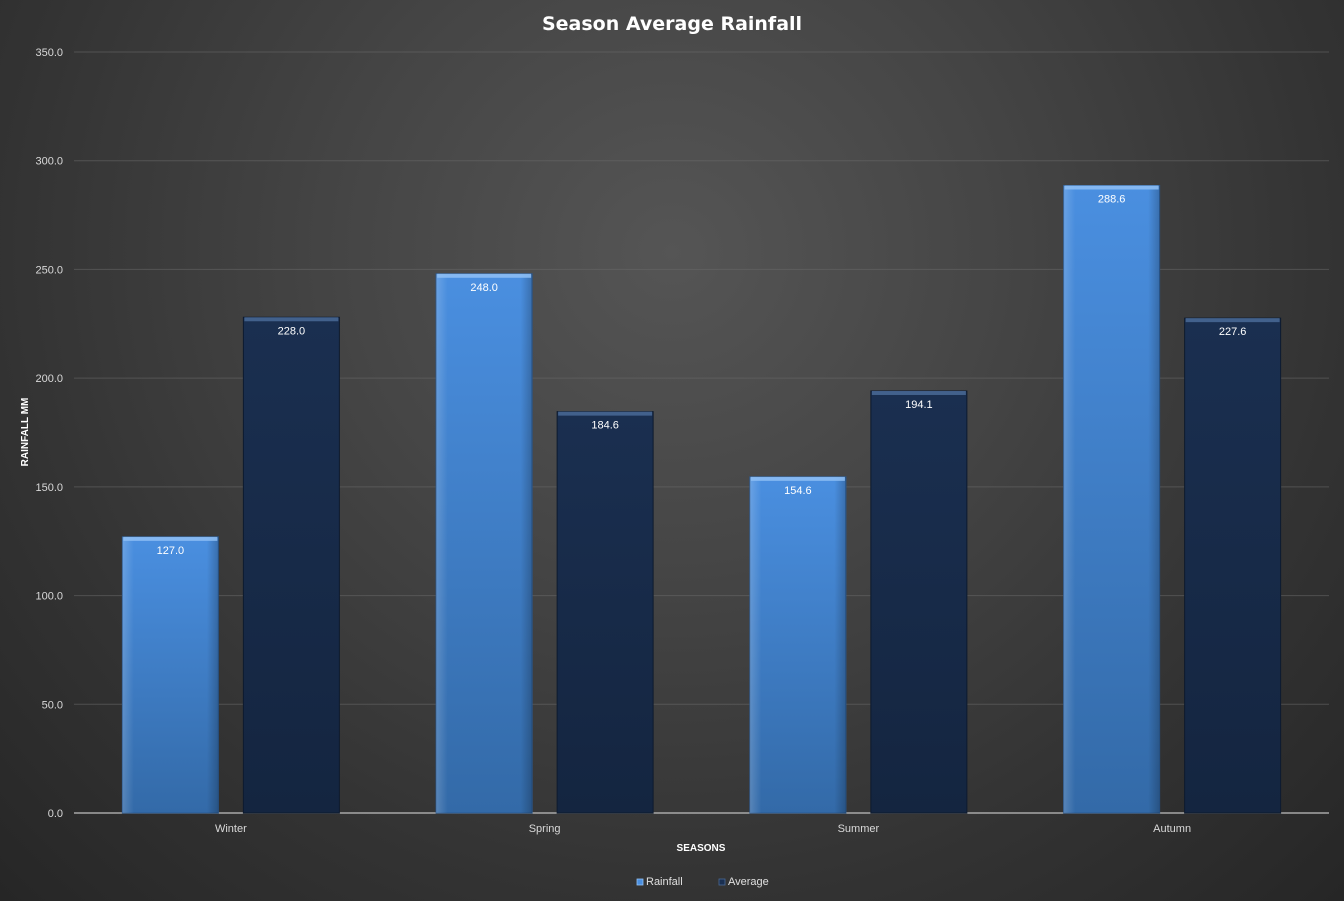  What do you see at coordinates (52, 705) in the screenshot?
I see `y-tick-label: 50.0` at bounding box center [52, 705].